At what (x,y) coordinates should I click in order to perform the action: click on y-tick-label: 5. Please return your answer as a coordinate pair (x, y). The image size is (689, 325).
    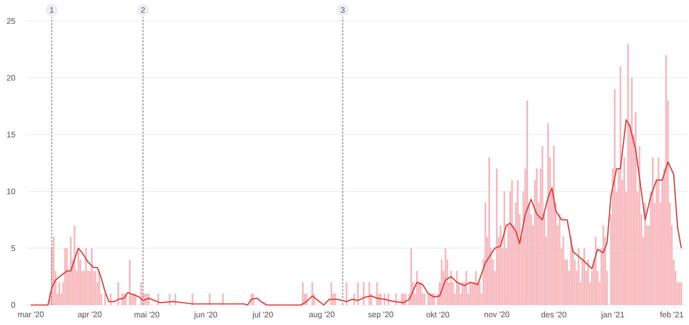
    Looking at the image, I should click on (13, 248).